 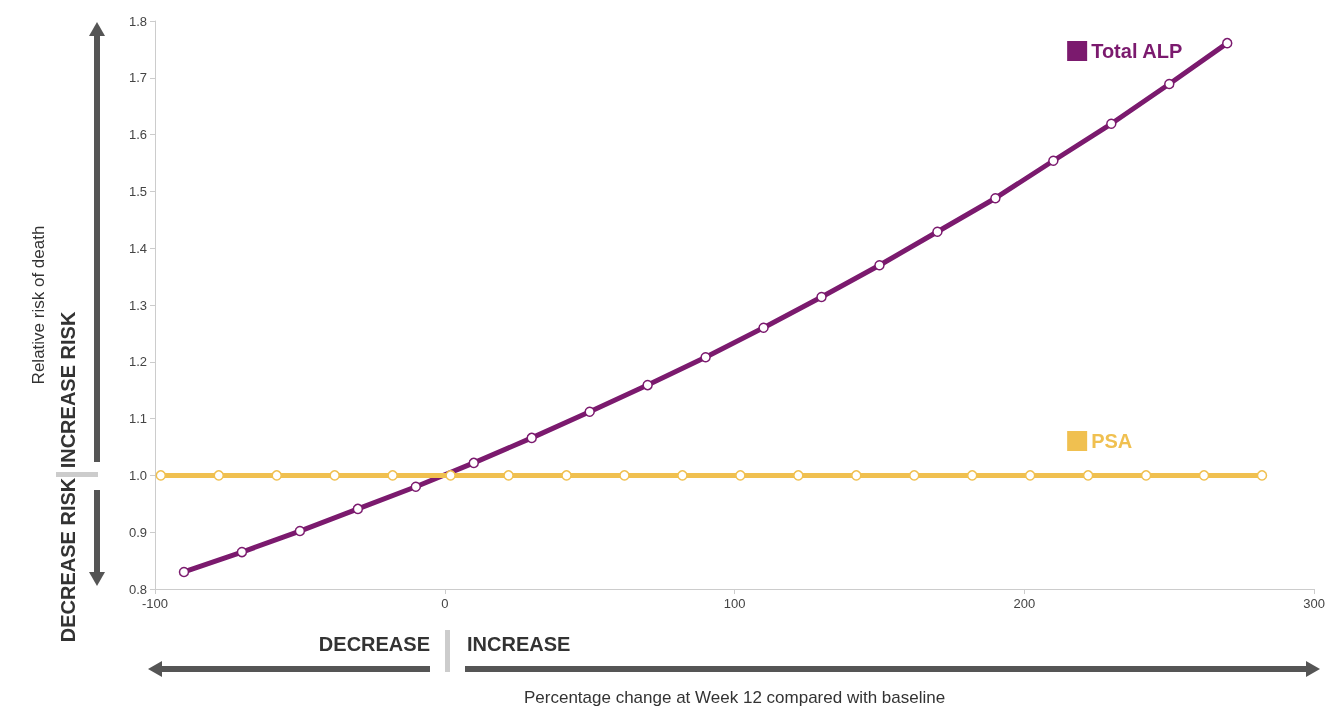 I want to click on y-tick-label: 1.1, so click(x=137, y=419).